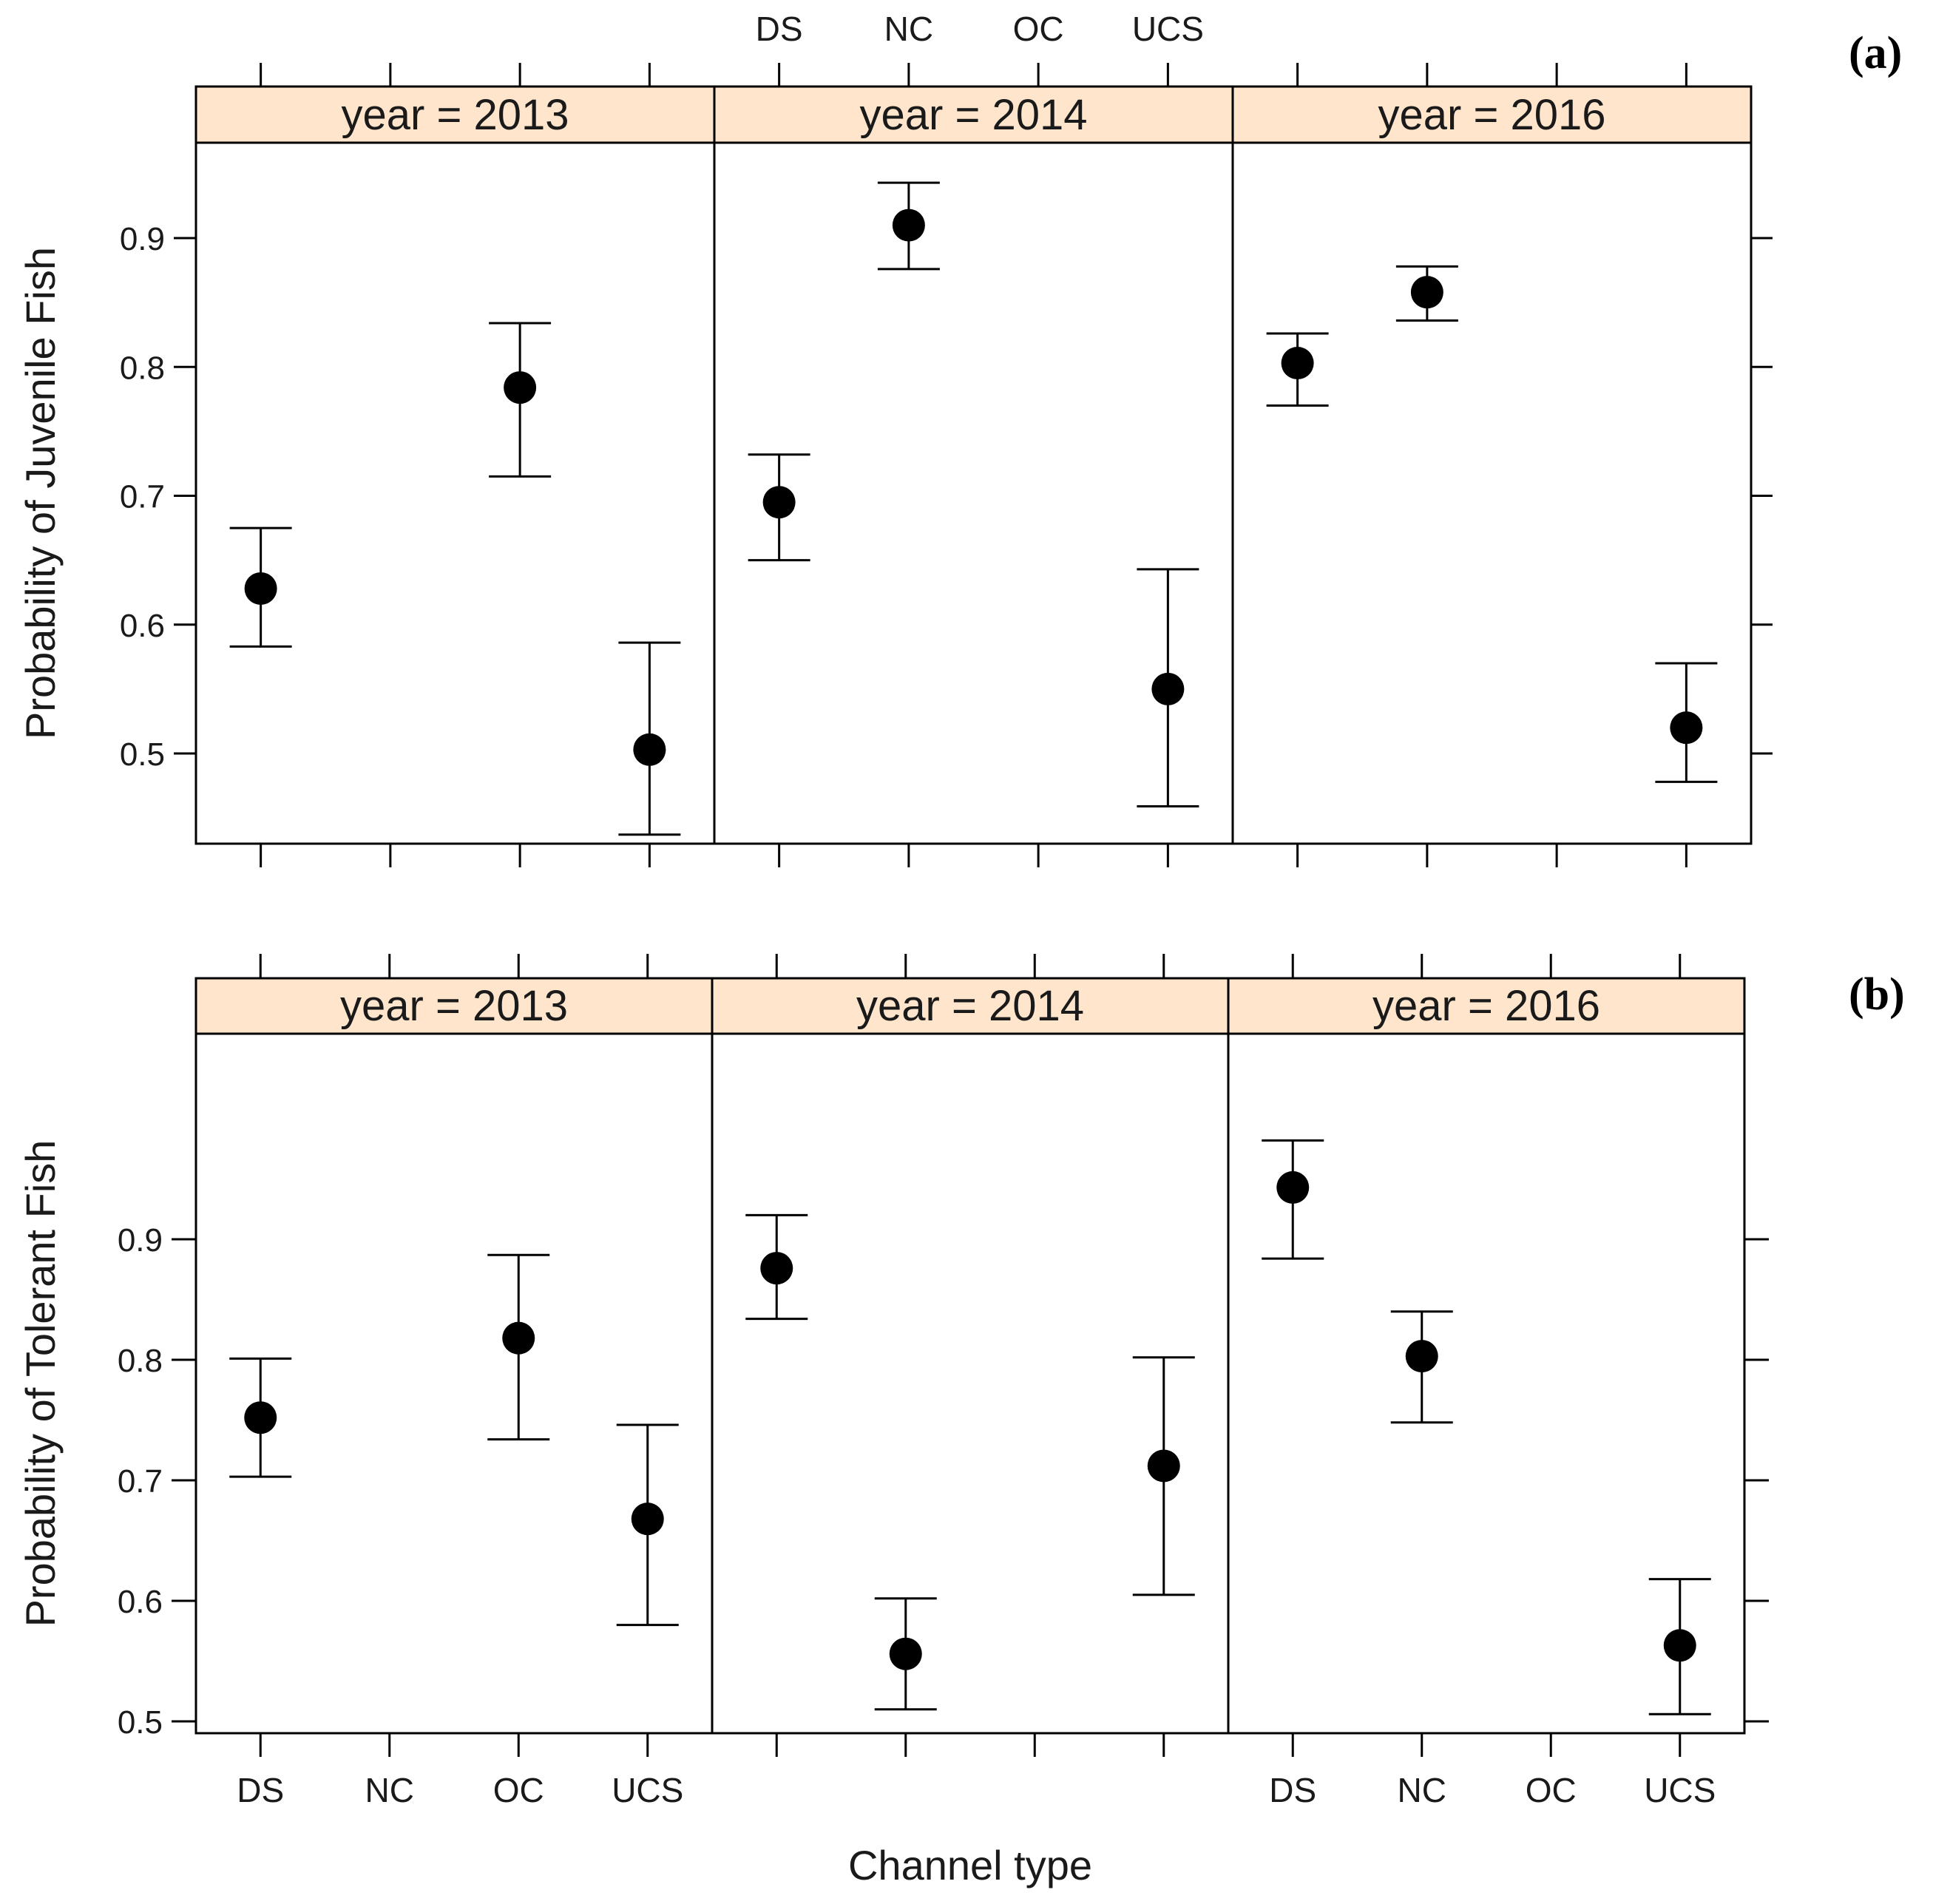 The height and width of the screenshot is (1904, 1933). I want to click on x-tick-label-top: DS, so click(779, 29).